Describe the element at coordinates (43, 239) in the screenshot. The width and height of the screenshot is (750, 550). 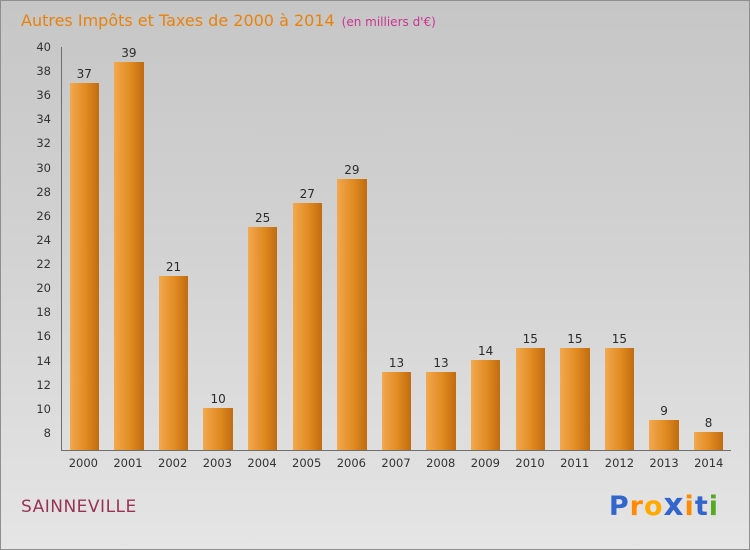
I see `y-tick-label: 24` at that location.